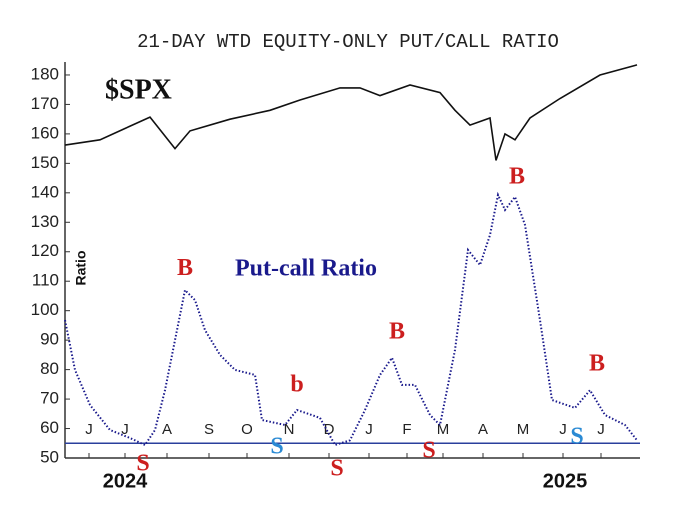 This screenshot has height=522, width=700. Describe the element at coordinates (45, 73) in the screenshot. I see `y-tick-label: 180` at that location.